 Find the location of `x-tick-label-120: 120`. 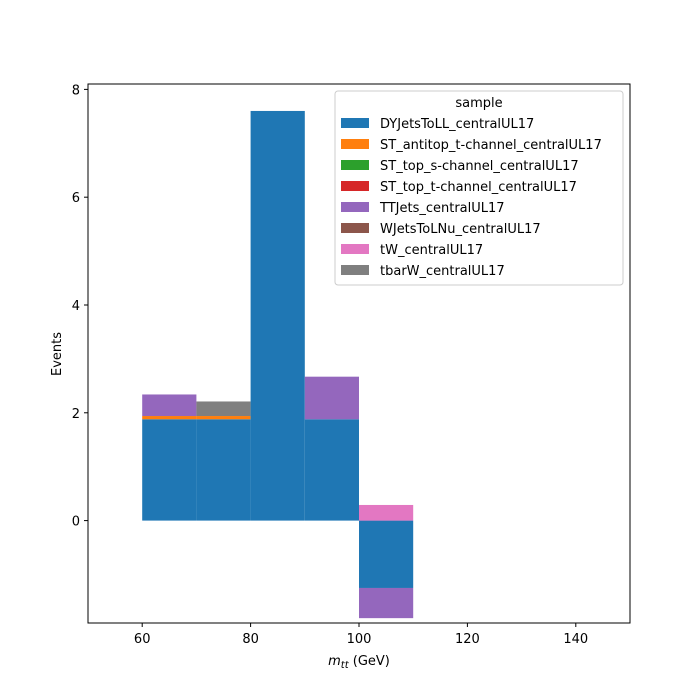

x-tick-label-120: 120 is located at coordinates (467, 639).